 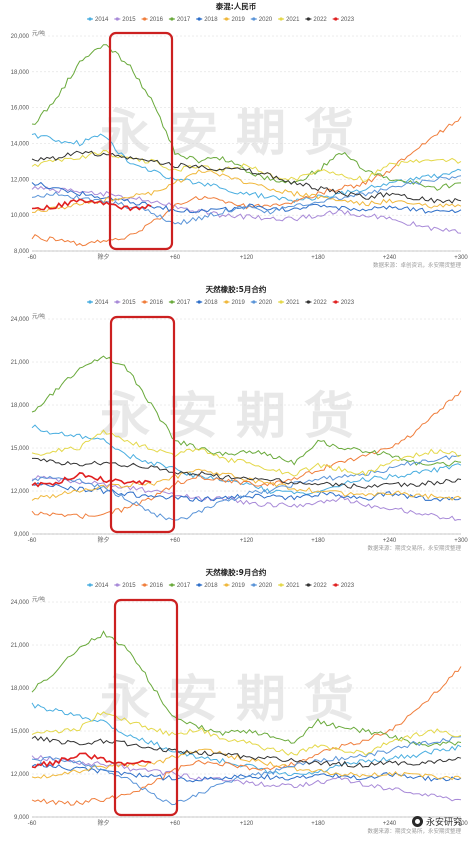 What do you see at coordinates (20, 145) in the screenshot?
I see `y-tick-label: 14,000` at bounding box center [20, 145].